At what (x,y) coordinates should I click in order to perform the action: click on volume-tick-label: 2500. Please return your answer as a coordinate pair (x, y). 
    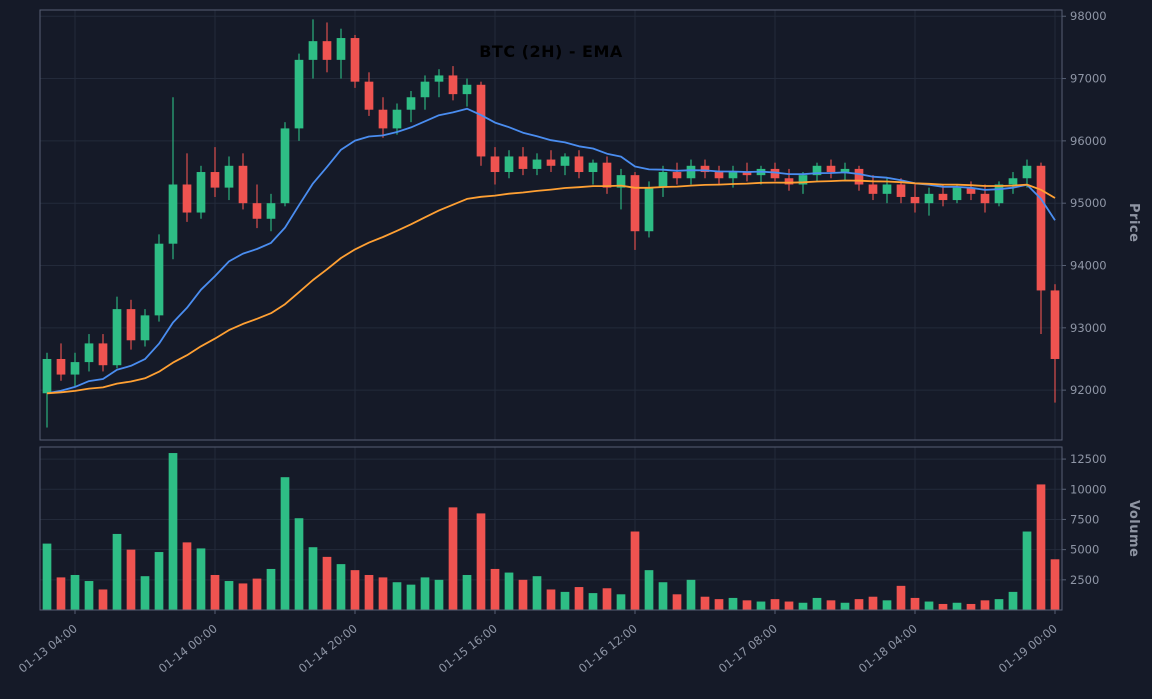
    Looking at the image, I should click on (1084, 580).